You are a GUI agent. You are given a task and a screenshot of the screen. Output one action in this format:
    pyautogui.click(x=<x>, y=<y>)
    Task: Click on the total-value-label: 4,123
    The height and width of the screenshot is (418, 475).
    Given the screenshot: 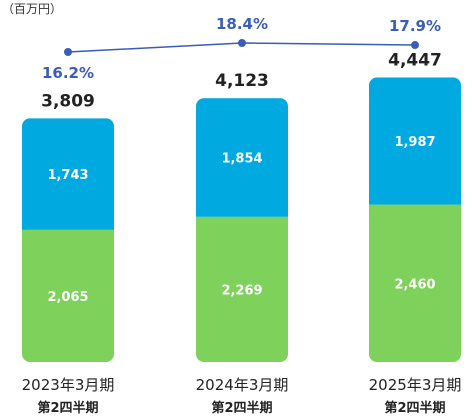 What is the action you would take?
    pyautogui.click(x=242, y=81)
    